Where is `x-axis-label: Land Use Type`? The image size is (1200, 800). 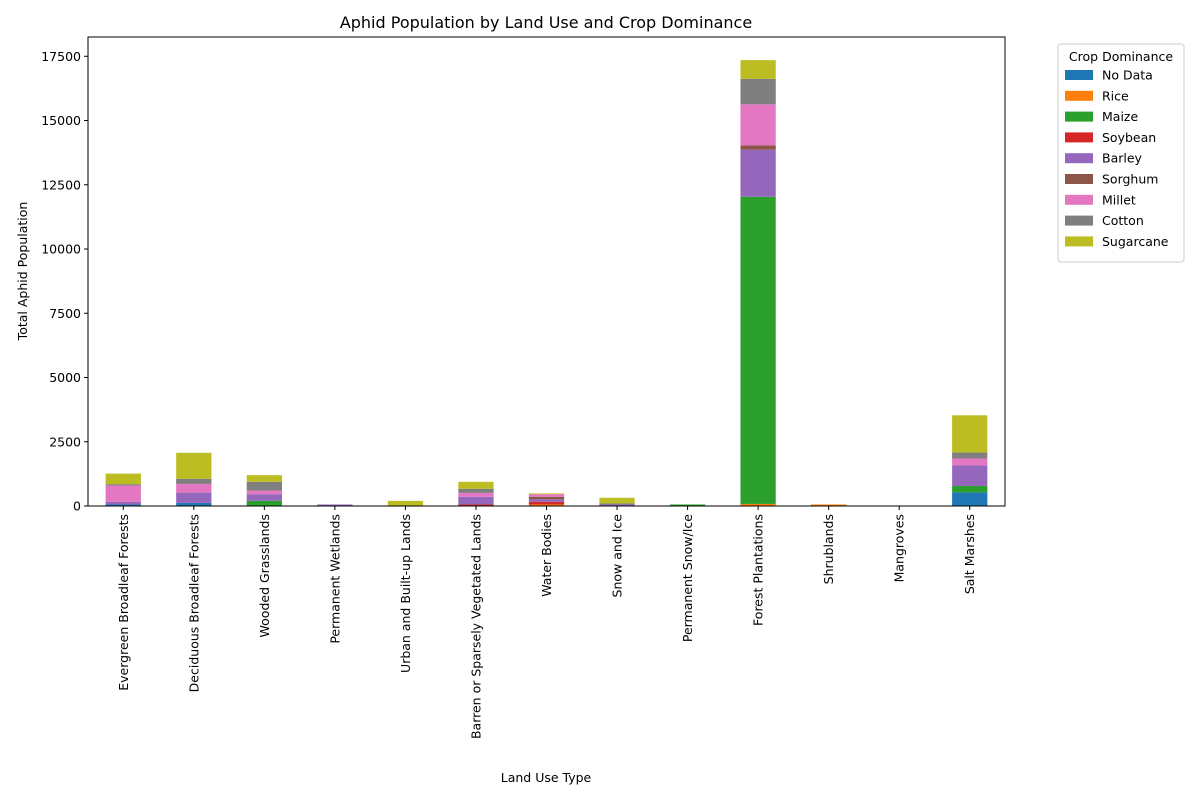 x-axis-label: Land Use Type is located at coordinates (546, 777).